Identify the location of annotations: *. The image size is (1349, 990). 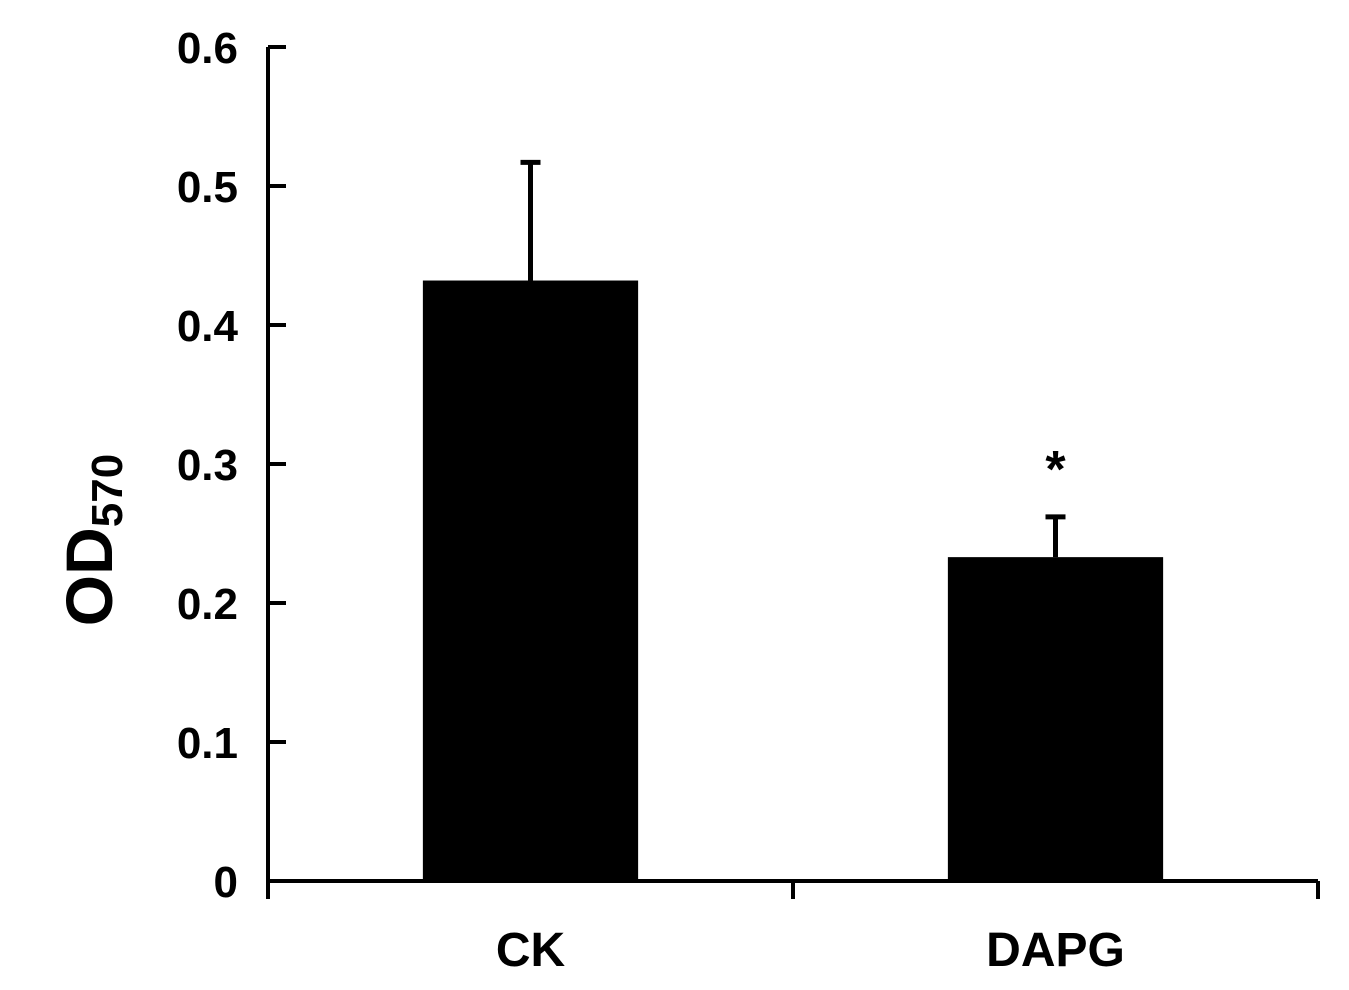
(1055, 470).